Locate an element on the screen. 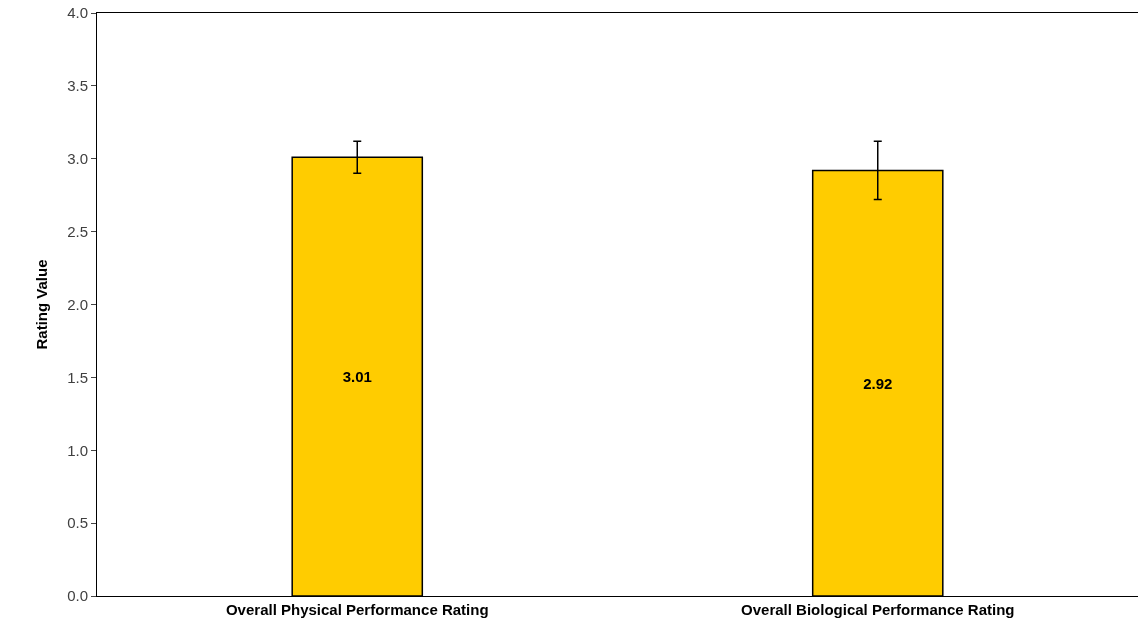 The height and width of the screenshot is (632, 1140). y-tick-label: 2.0 is located at coordinates (77, 304).